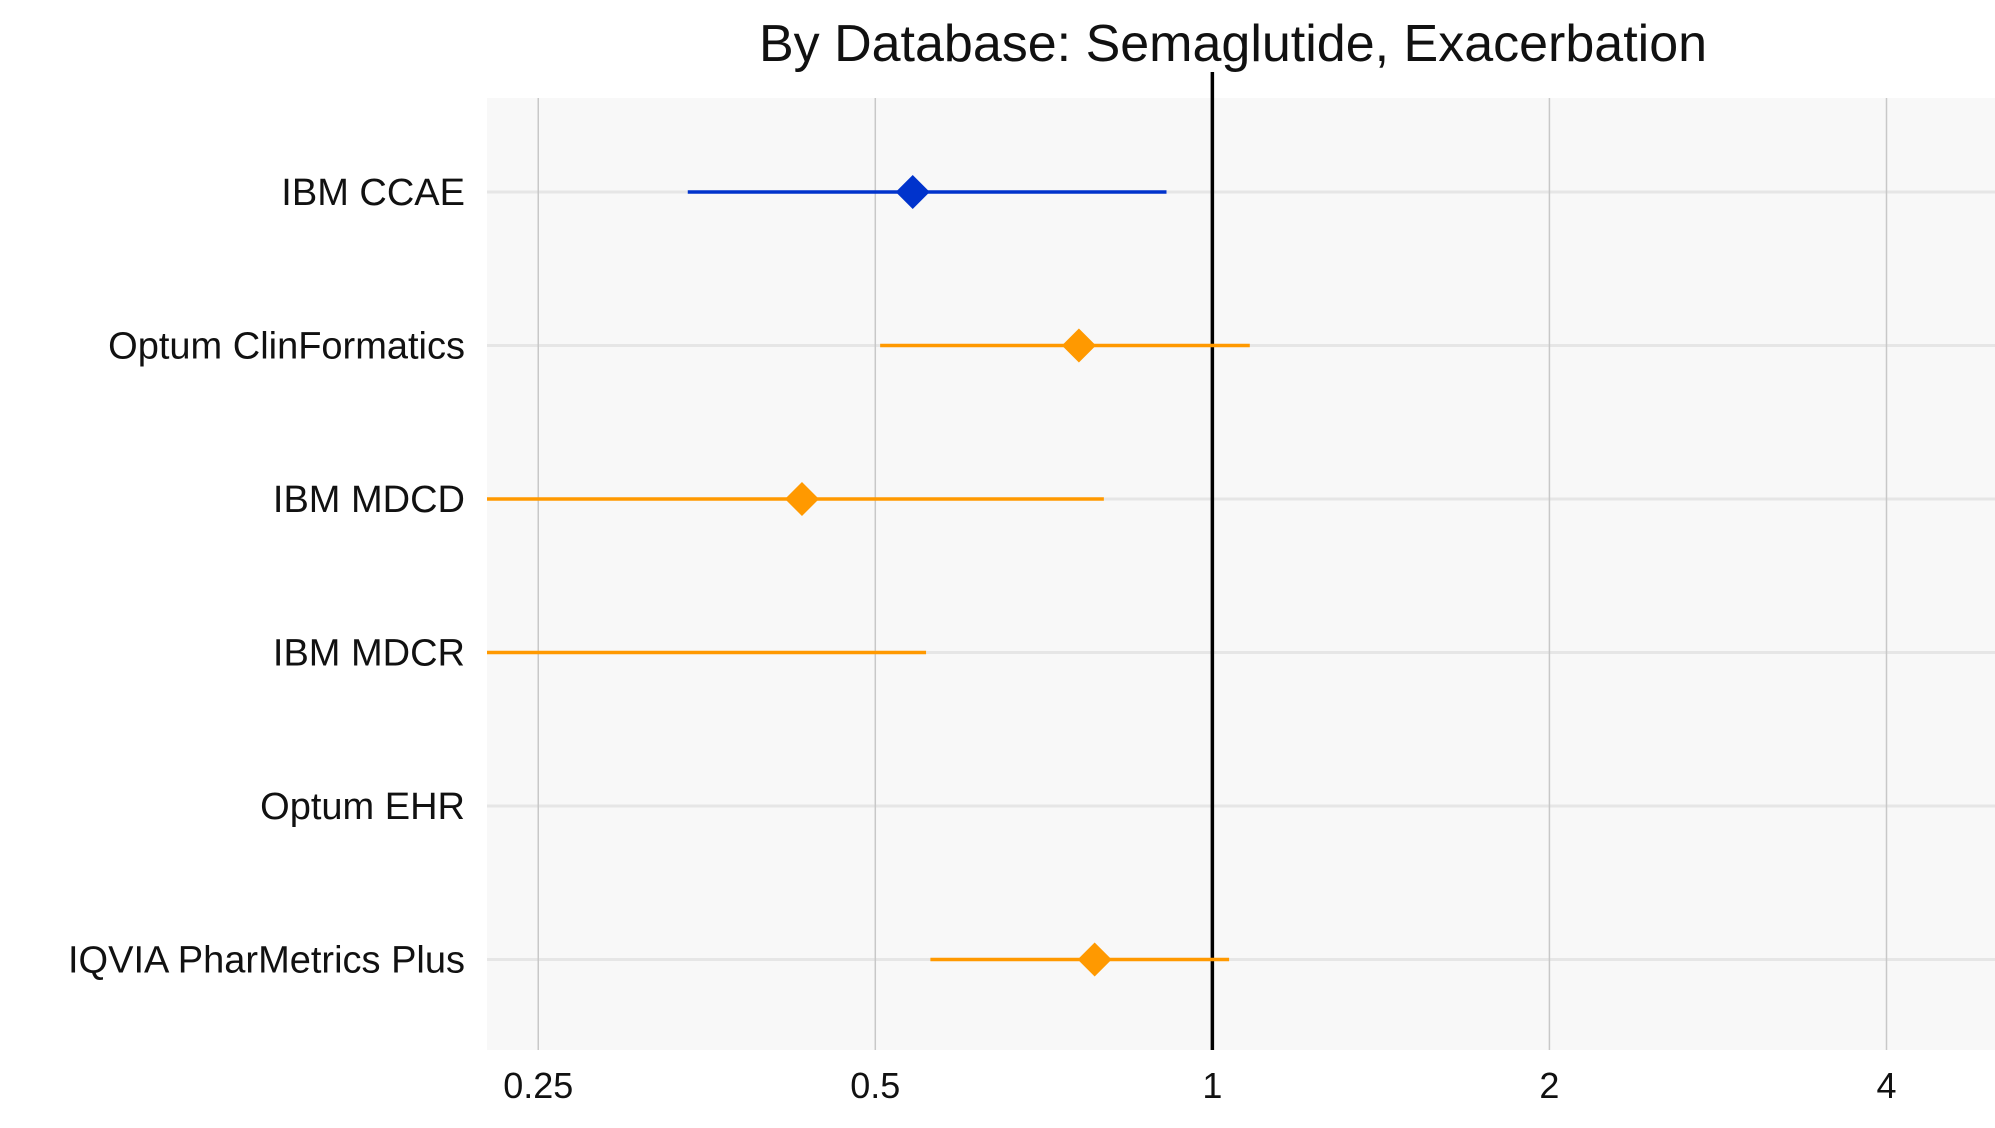 The image size is (1995, 1128). I want to click on x-tick-label: 0.5, so click(875, 1085).